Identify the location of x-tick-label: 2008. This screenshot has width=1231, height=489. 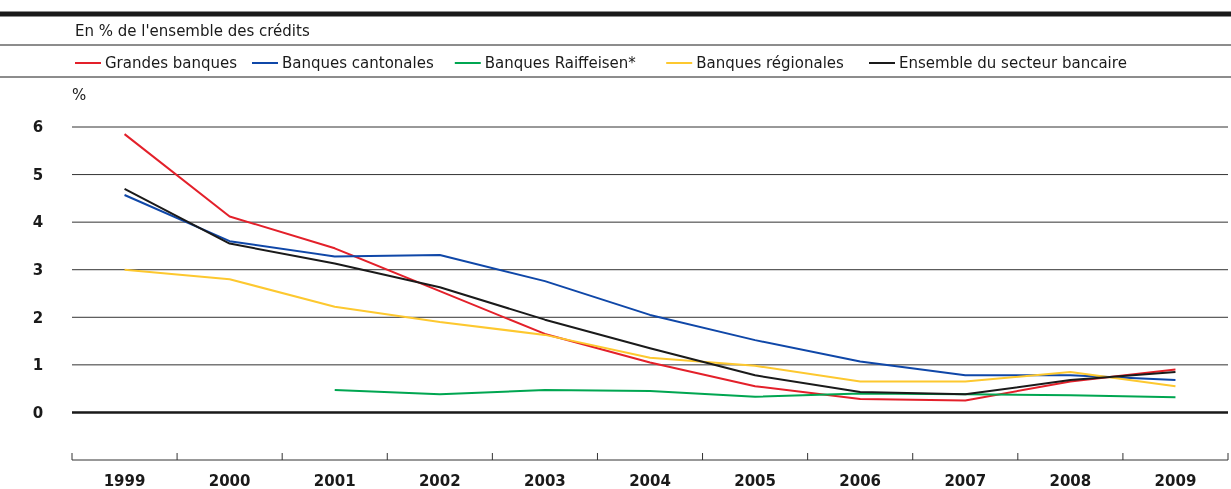
(1070, 480).